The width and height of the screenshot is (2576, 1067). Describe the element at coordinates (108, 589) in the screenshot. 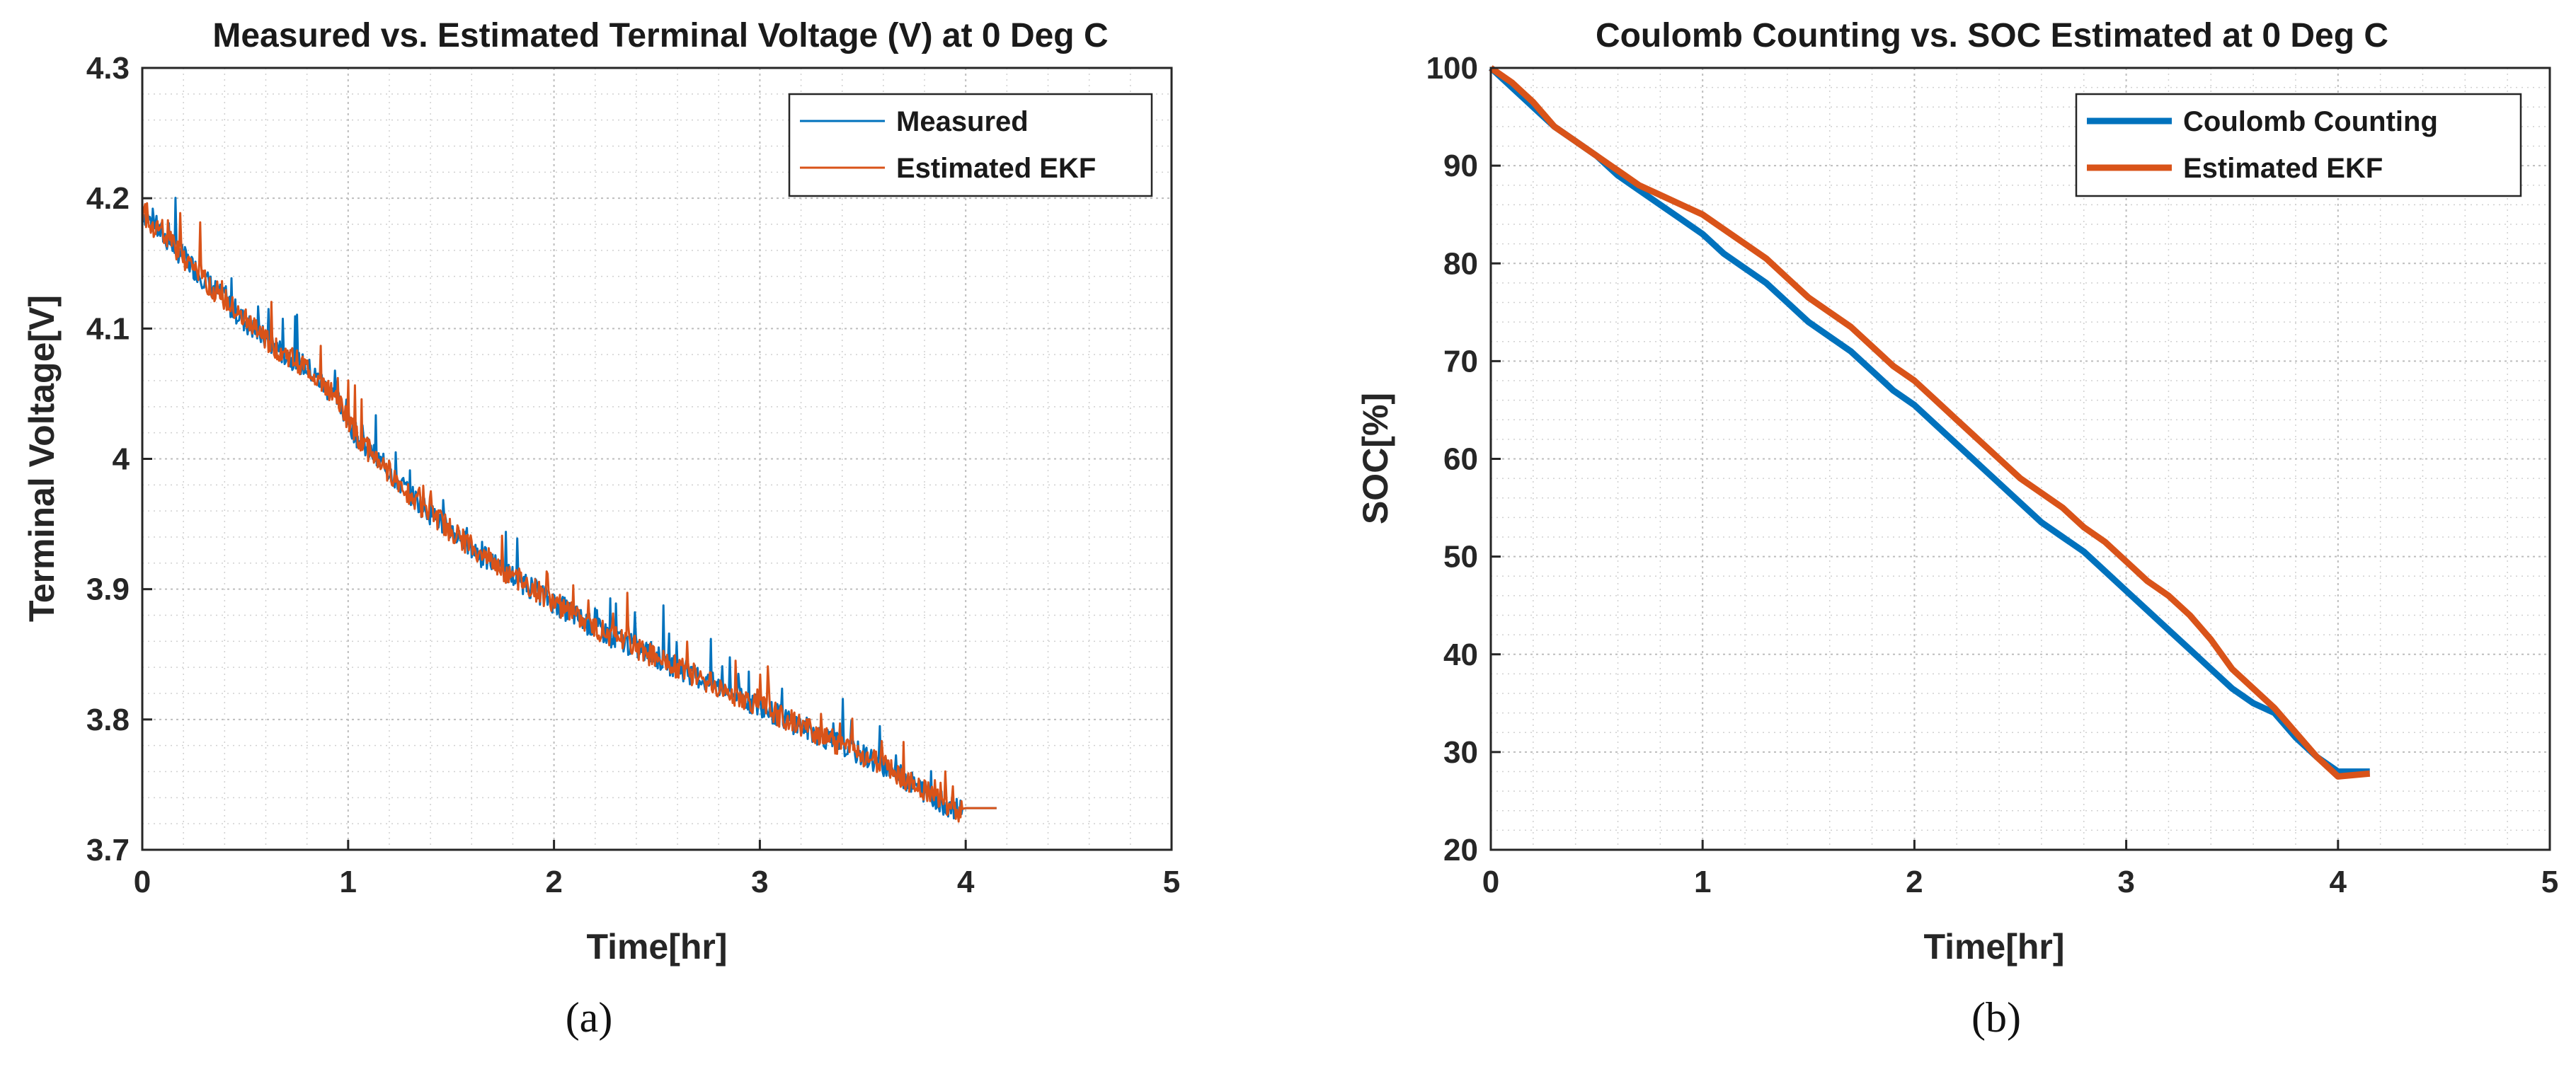

I see `y-tick-label: 3.9` at that location.